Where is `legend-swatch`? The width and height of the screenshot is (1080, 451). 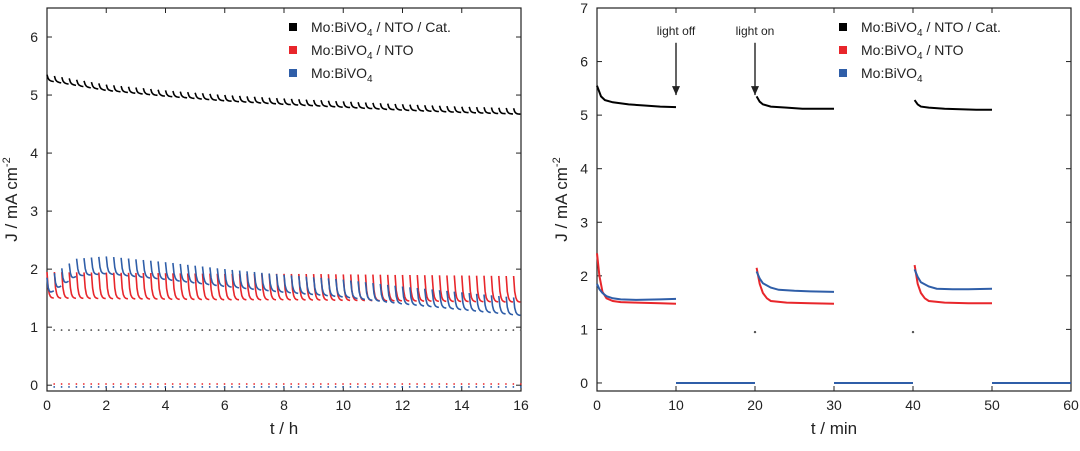
legend-swatch is located at coordinates (293, 50).